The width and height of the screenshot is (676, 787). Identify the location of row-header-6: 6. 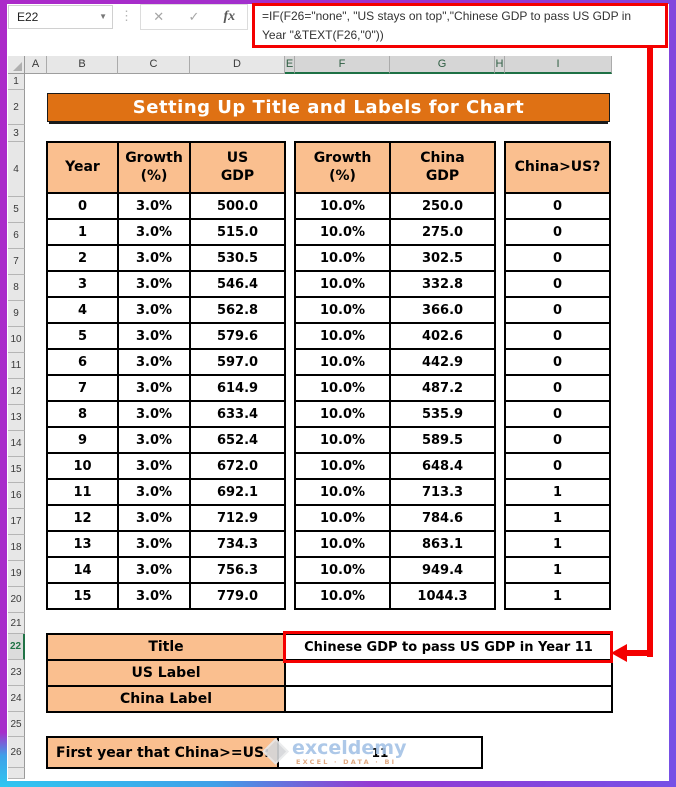
(16, 236).